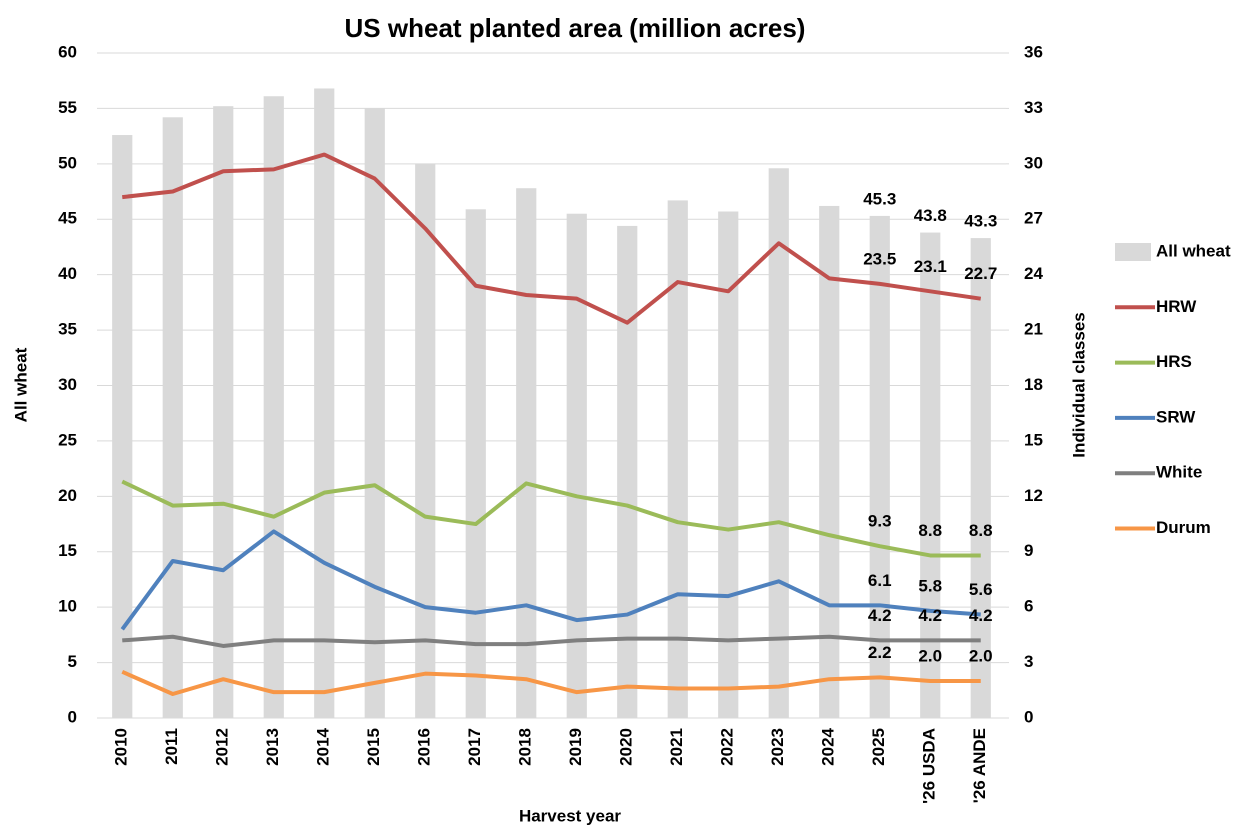  I want to click on y2-tick-label: 24, so click(1033, 273).